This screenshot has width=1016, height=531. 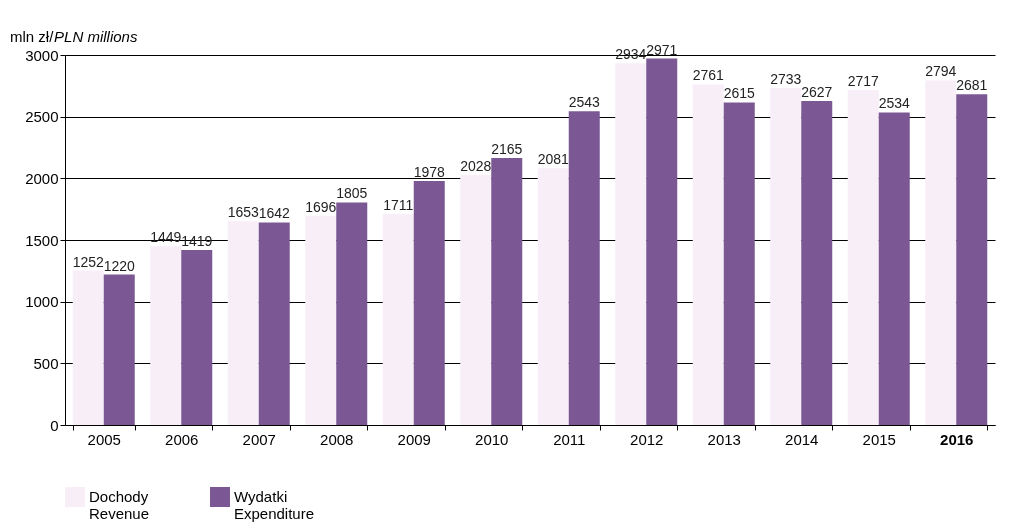 What do you see at coordinates (662, 49) in the screenshot?
I see `data-label: 2971` at bounding box center [662, 49].